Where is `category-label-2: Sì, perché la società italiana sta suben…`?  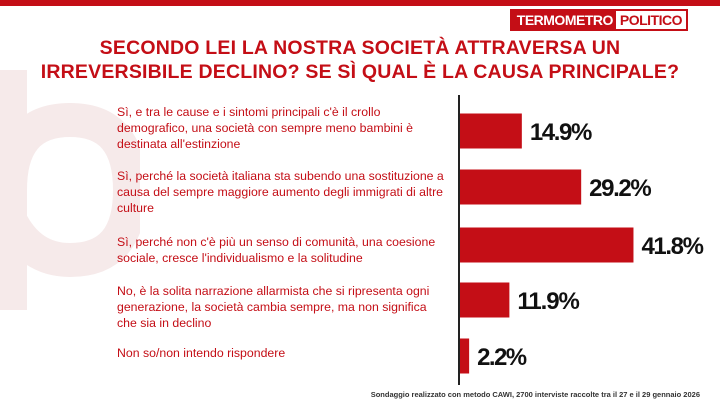 category-label-2: Sì, perché la società italiana sta suben… is located at coordinates (280, 192).